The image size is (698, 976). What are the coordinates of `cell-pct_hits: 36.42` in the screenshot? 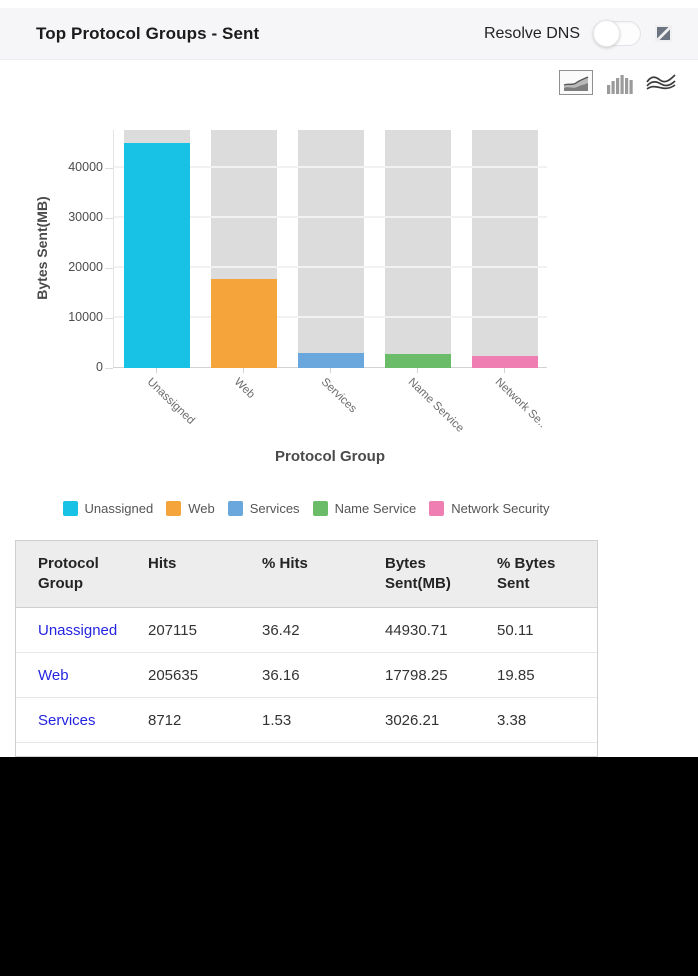 It's located at (281, 630).